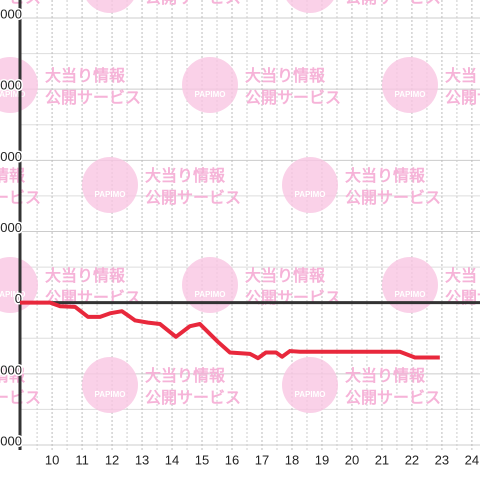 The width and height of the screenshot is (480, 480). I want to click on x-tick-label: 21, so click(382, 459).